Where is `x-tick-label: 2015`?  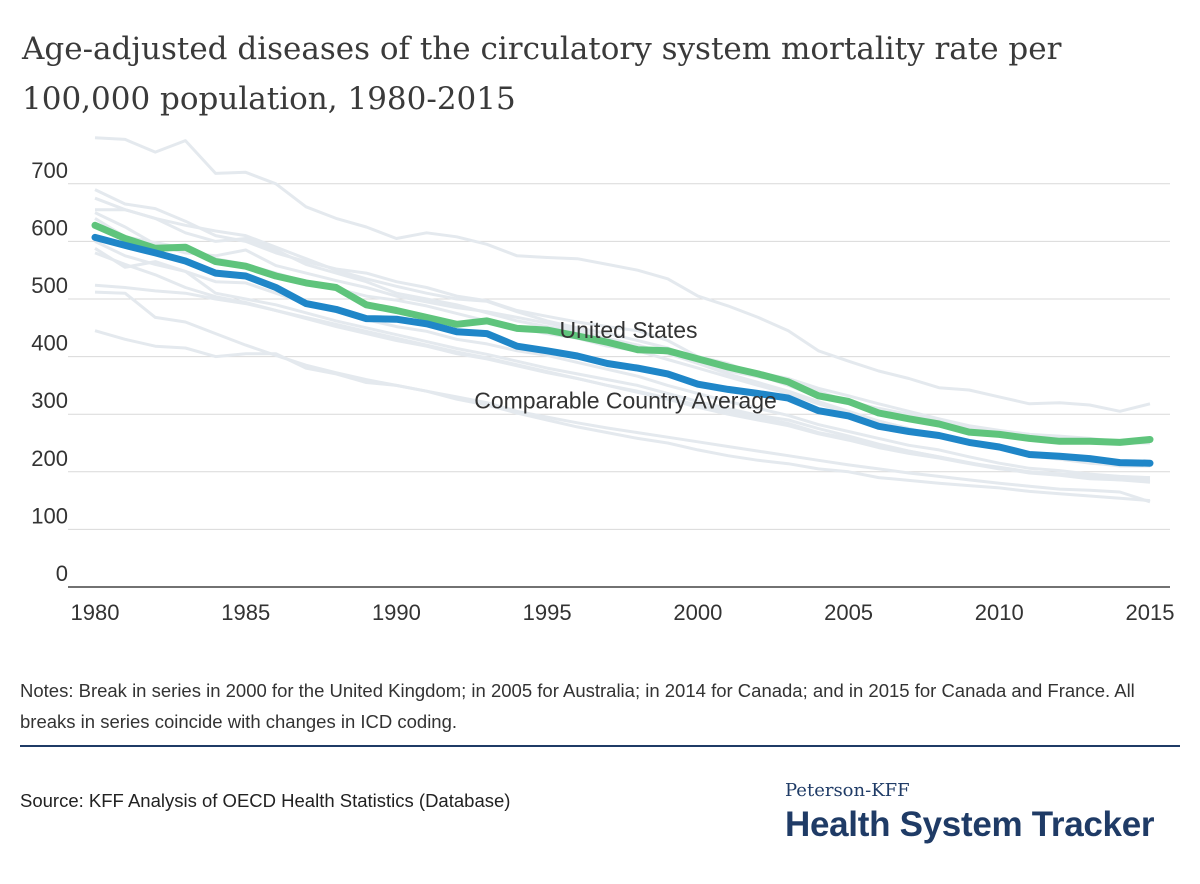
x-tick-label: 2015 is located at coordinates (1150, 612).